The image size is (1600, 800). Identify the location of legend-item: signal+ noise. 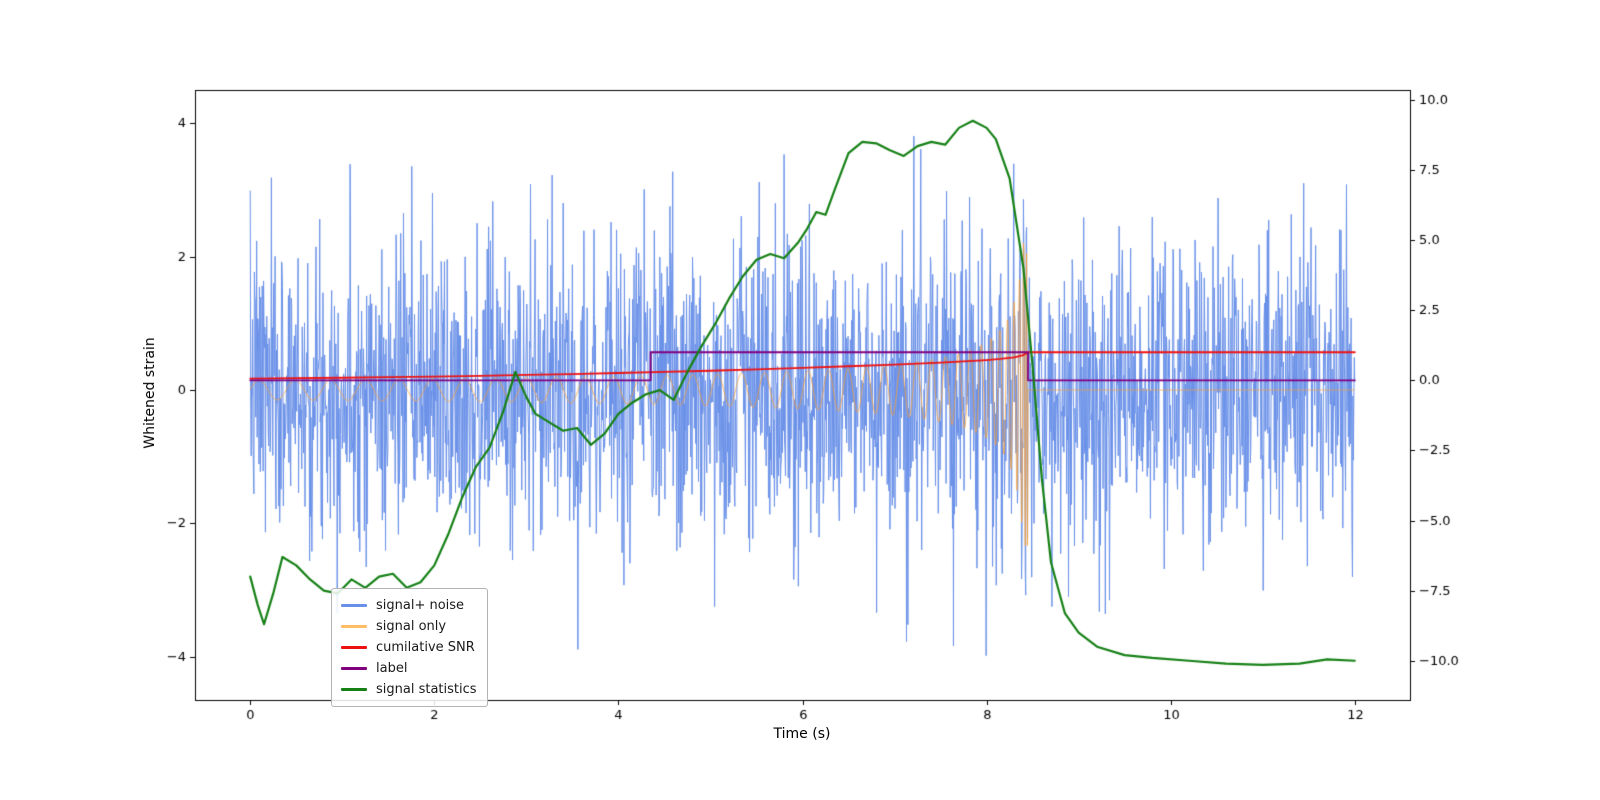
(409, 605).